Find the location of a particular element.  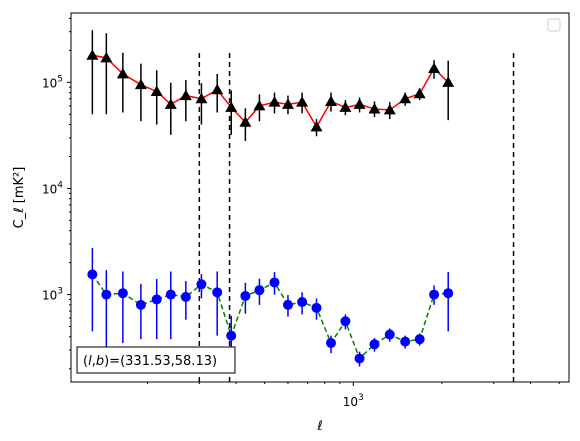

y-axis-label: C_ℓ [mK²] is located at coordinates (19, 198).